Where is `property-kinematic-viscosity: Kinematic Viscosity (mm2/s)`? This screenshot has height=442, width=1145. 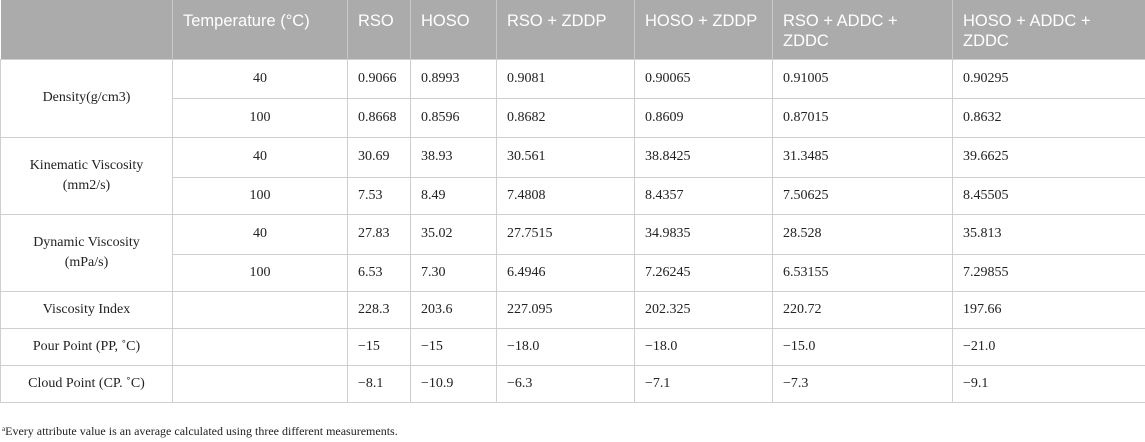
property-kinematic-viscosity: Kinematic Viscosity (mm2/s) is located at coordinates (86, 175).